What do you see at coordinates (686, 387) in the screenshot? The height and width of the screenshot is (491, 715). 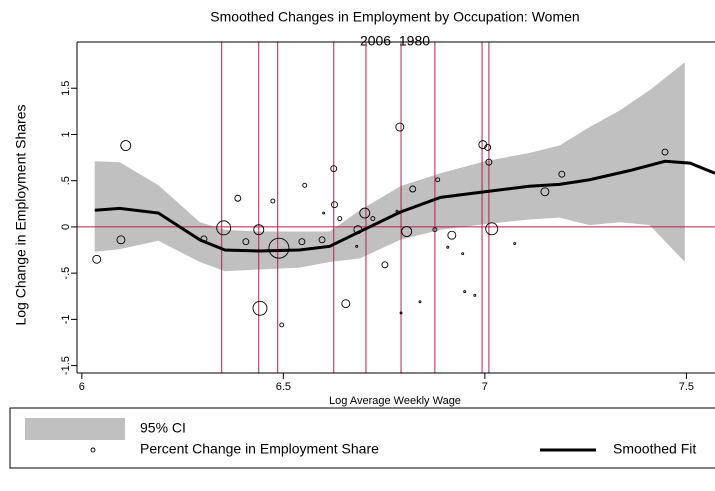 I see `x-tick-label: 7.5` at bounding box center [686, 387].